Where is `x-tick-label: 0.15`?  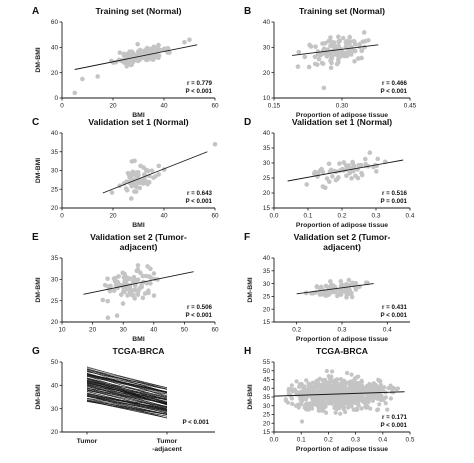
x-tick-label: 0.15 is located at coordinates (274, 106).